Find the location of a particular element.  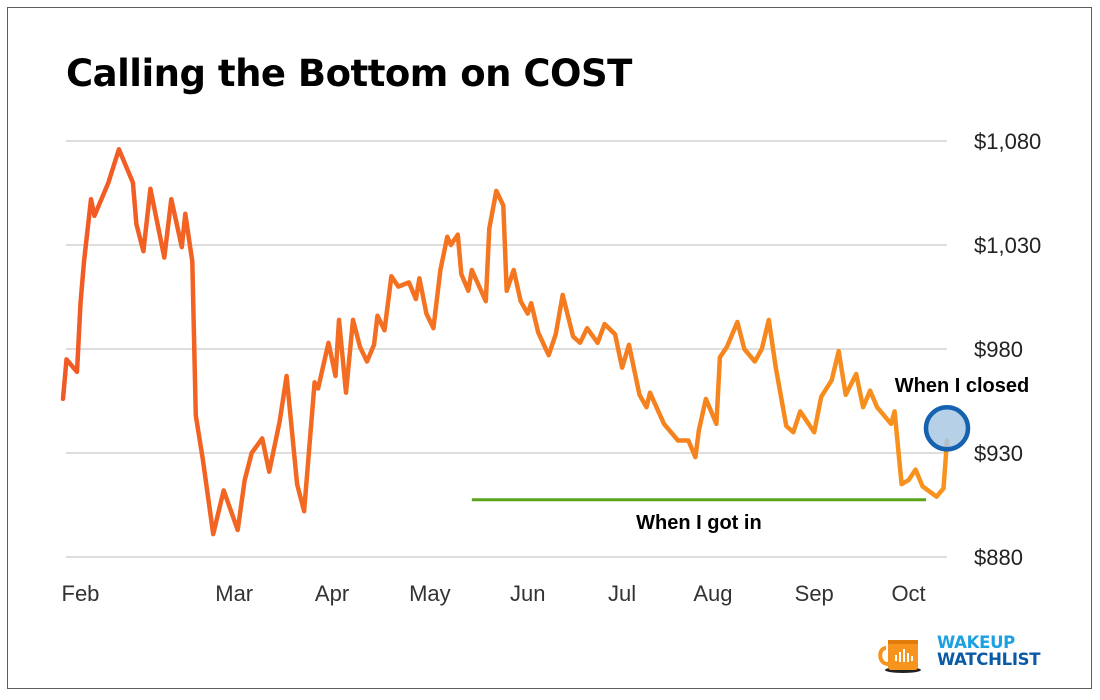

y-tick-label: $1,030 is located at coordinates (1007, 245).